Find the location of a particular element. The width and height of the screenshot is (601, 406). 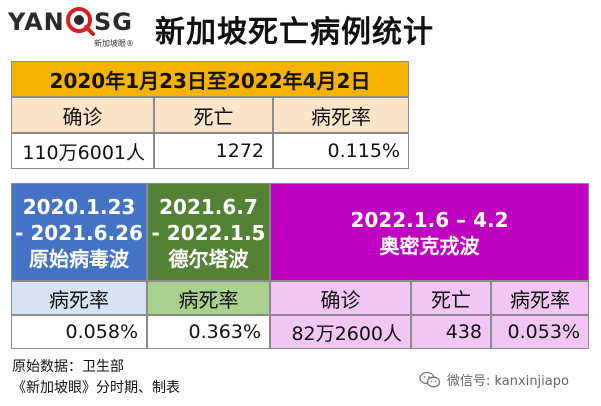

overall-header-fatality-rate: 病死率 is located at coordinates (341, 115).